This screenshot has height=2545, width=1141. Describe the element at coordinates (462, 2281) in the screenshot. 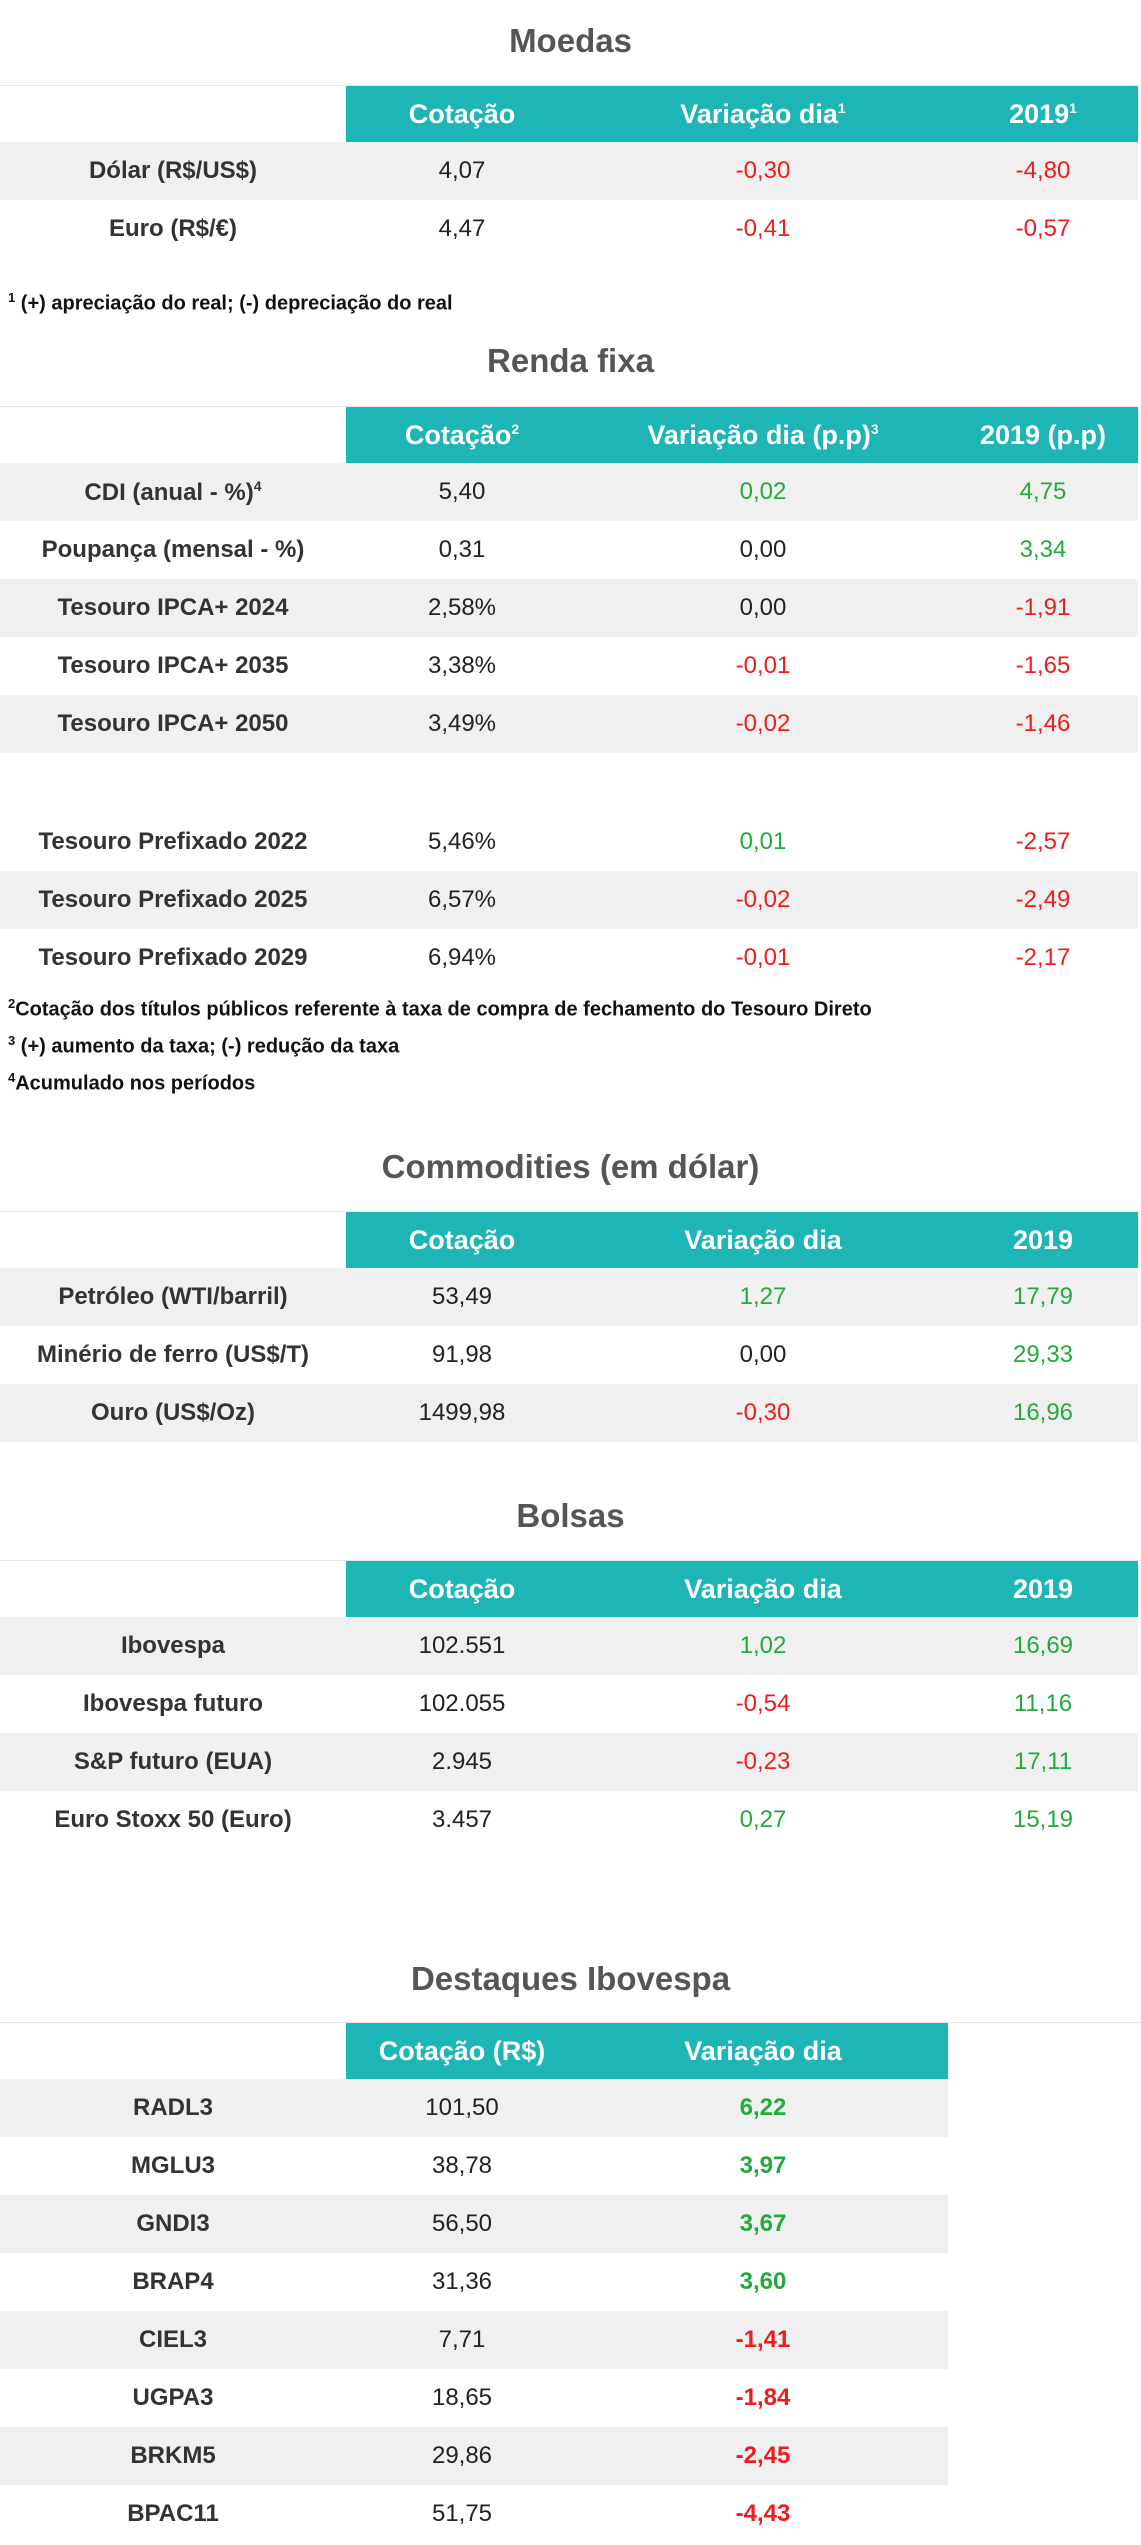

I see `cotacao-cell: 31,36` at that location.